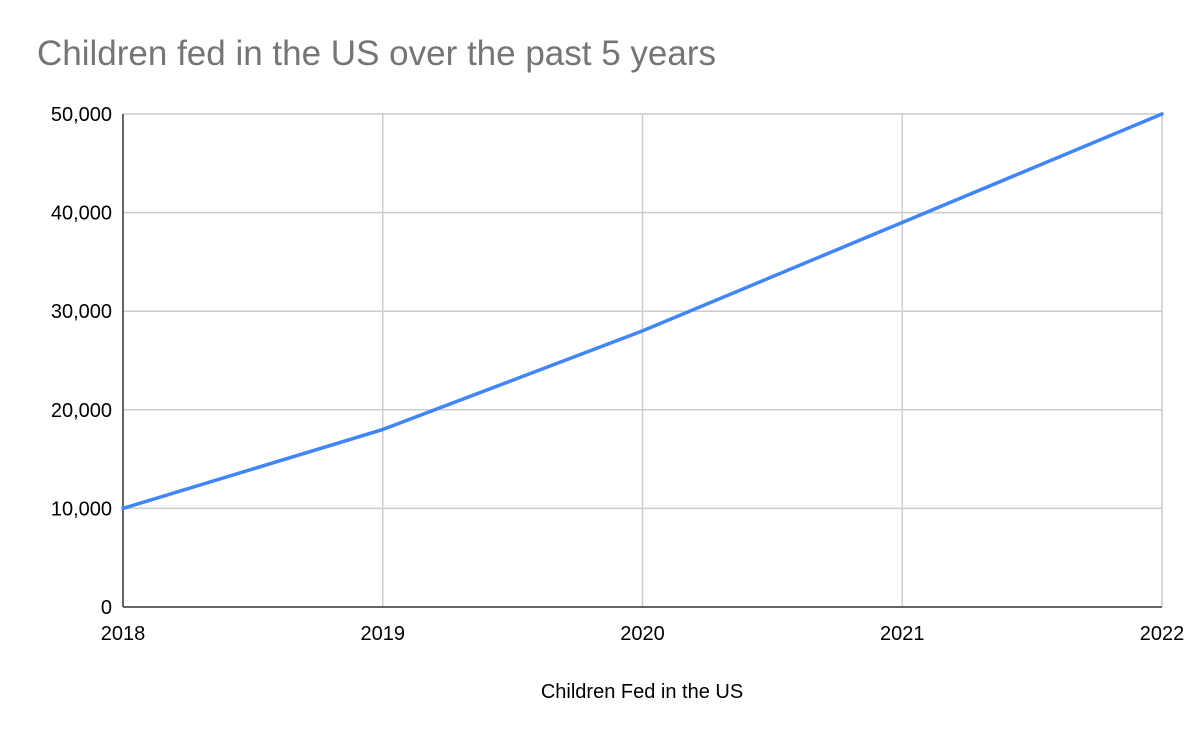 The width and height of the screenshot is (1200, 742). What do you see at coordinates (81, 312) in the screenshot?
I see `y-tick-label: 30,000` at bounding box center [81, 312].